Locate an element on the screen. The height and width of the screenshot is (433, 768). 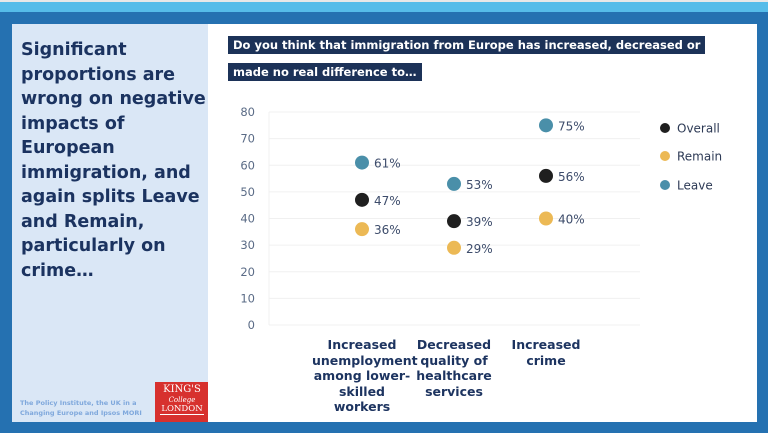
y-tick-label: 20 is located at coordinates (247, 272).